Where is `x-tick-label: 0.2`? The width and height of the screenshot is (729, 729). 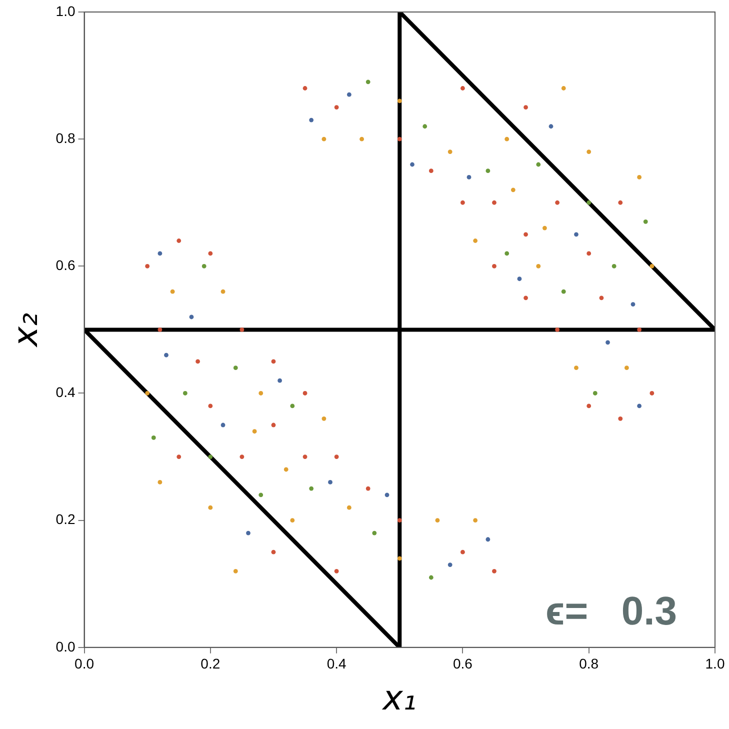
x-tick-label: 0.2 is located at coordinates (210, 664).